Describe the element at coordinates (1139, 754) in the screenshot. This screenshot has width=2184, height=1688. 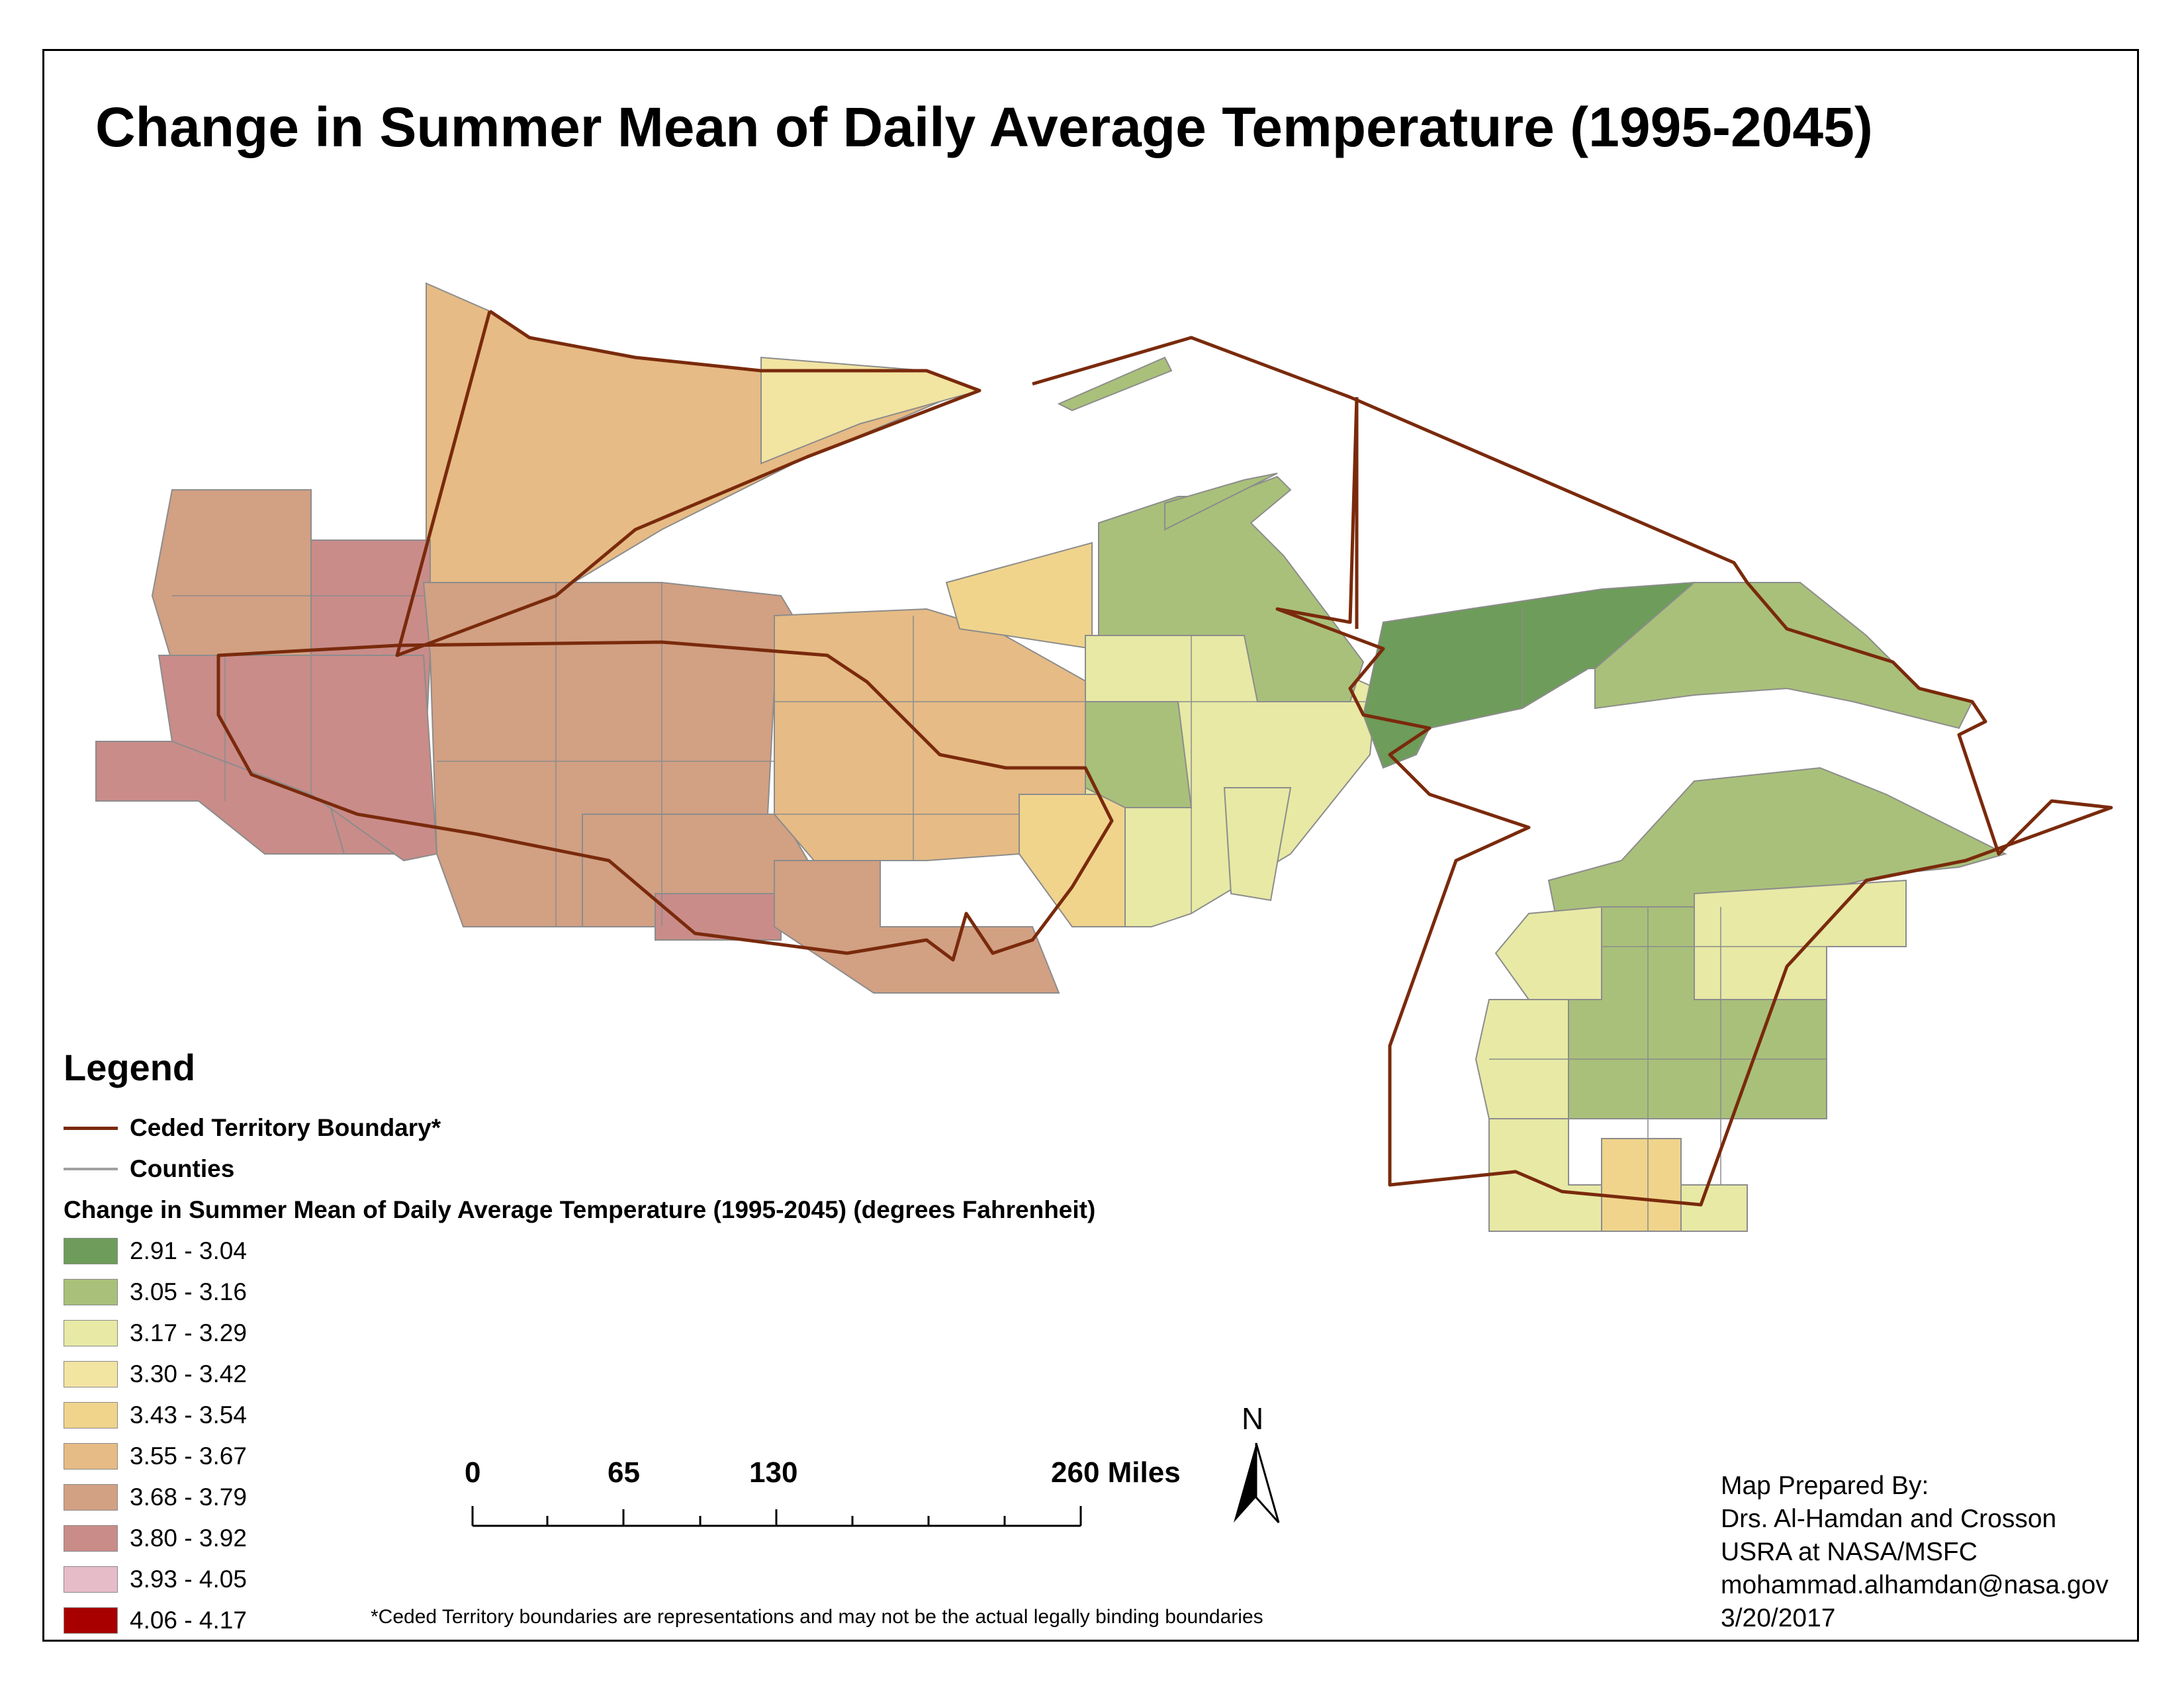
I see `county-region-wi-green` at that location.